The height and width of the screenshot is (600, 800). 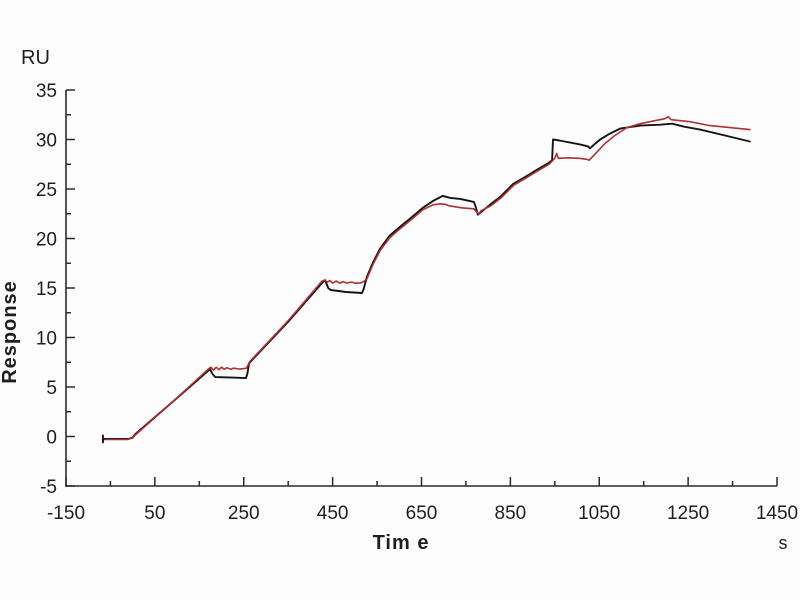 What do you see at coordinates (46, 141) in the screenshot?
I see `y-tick-label: 30` at bounding box center [46, 141].